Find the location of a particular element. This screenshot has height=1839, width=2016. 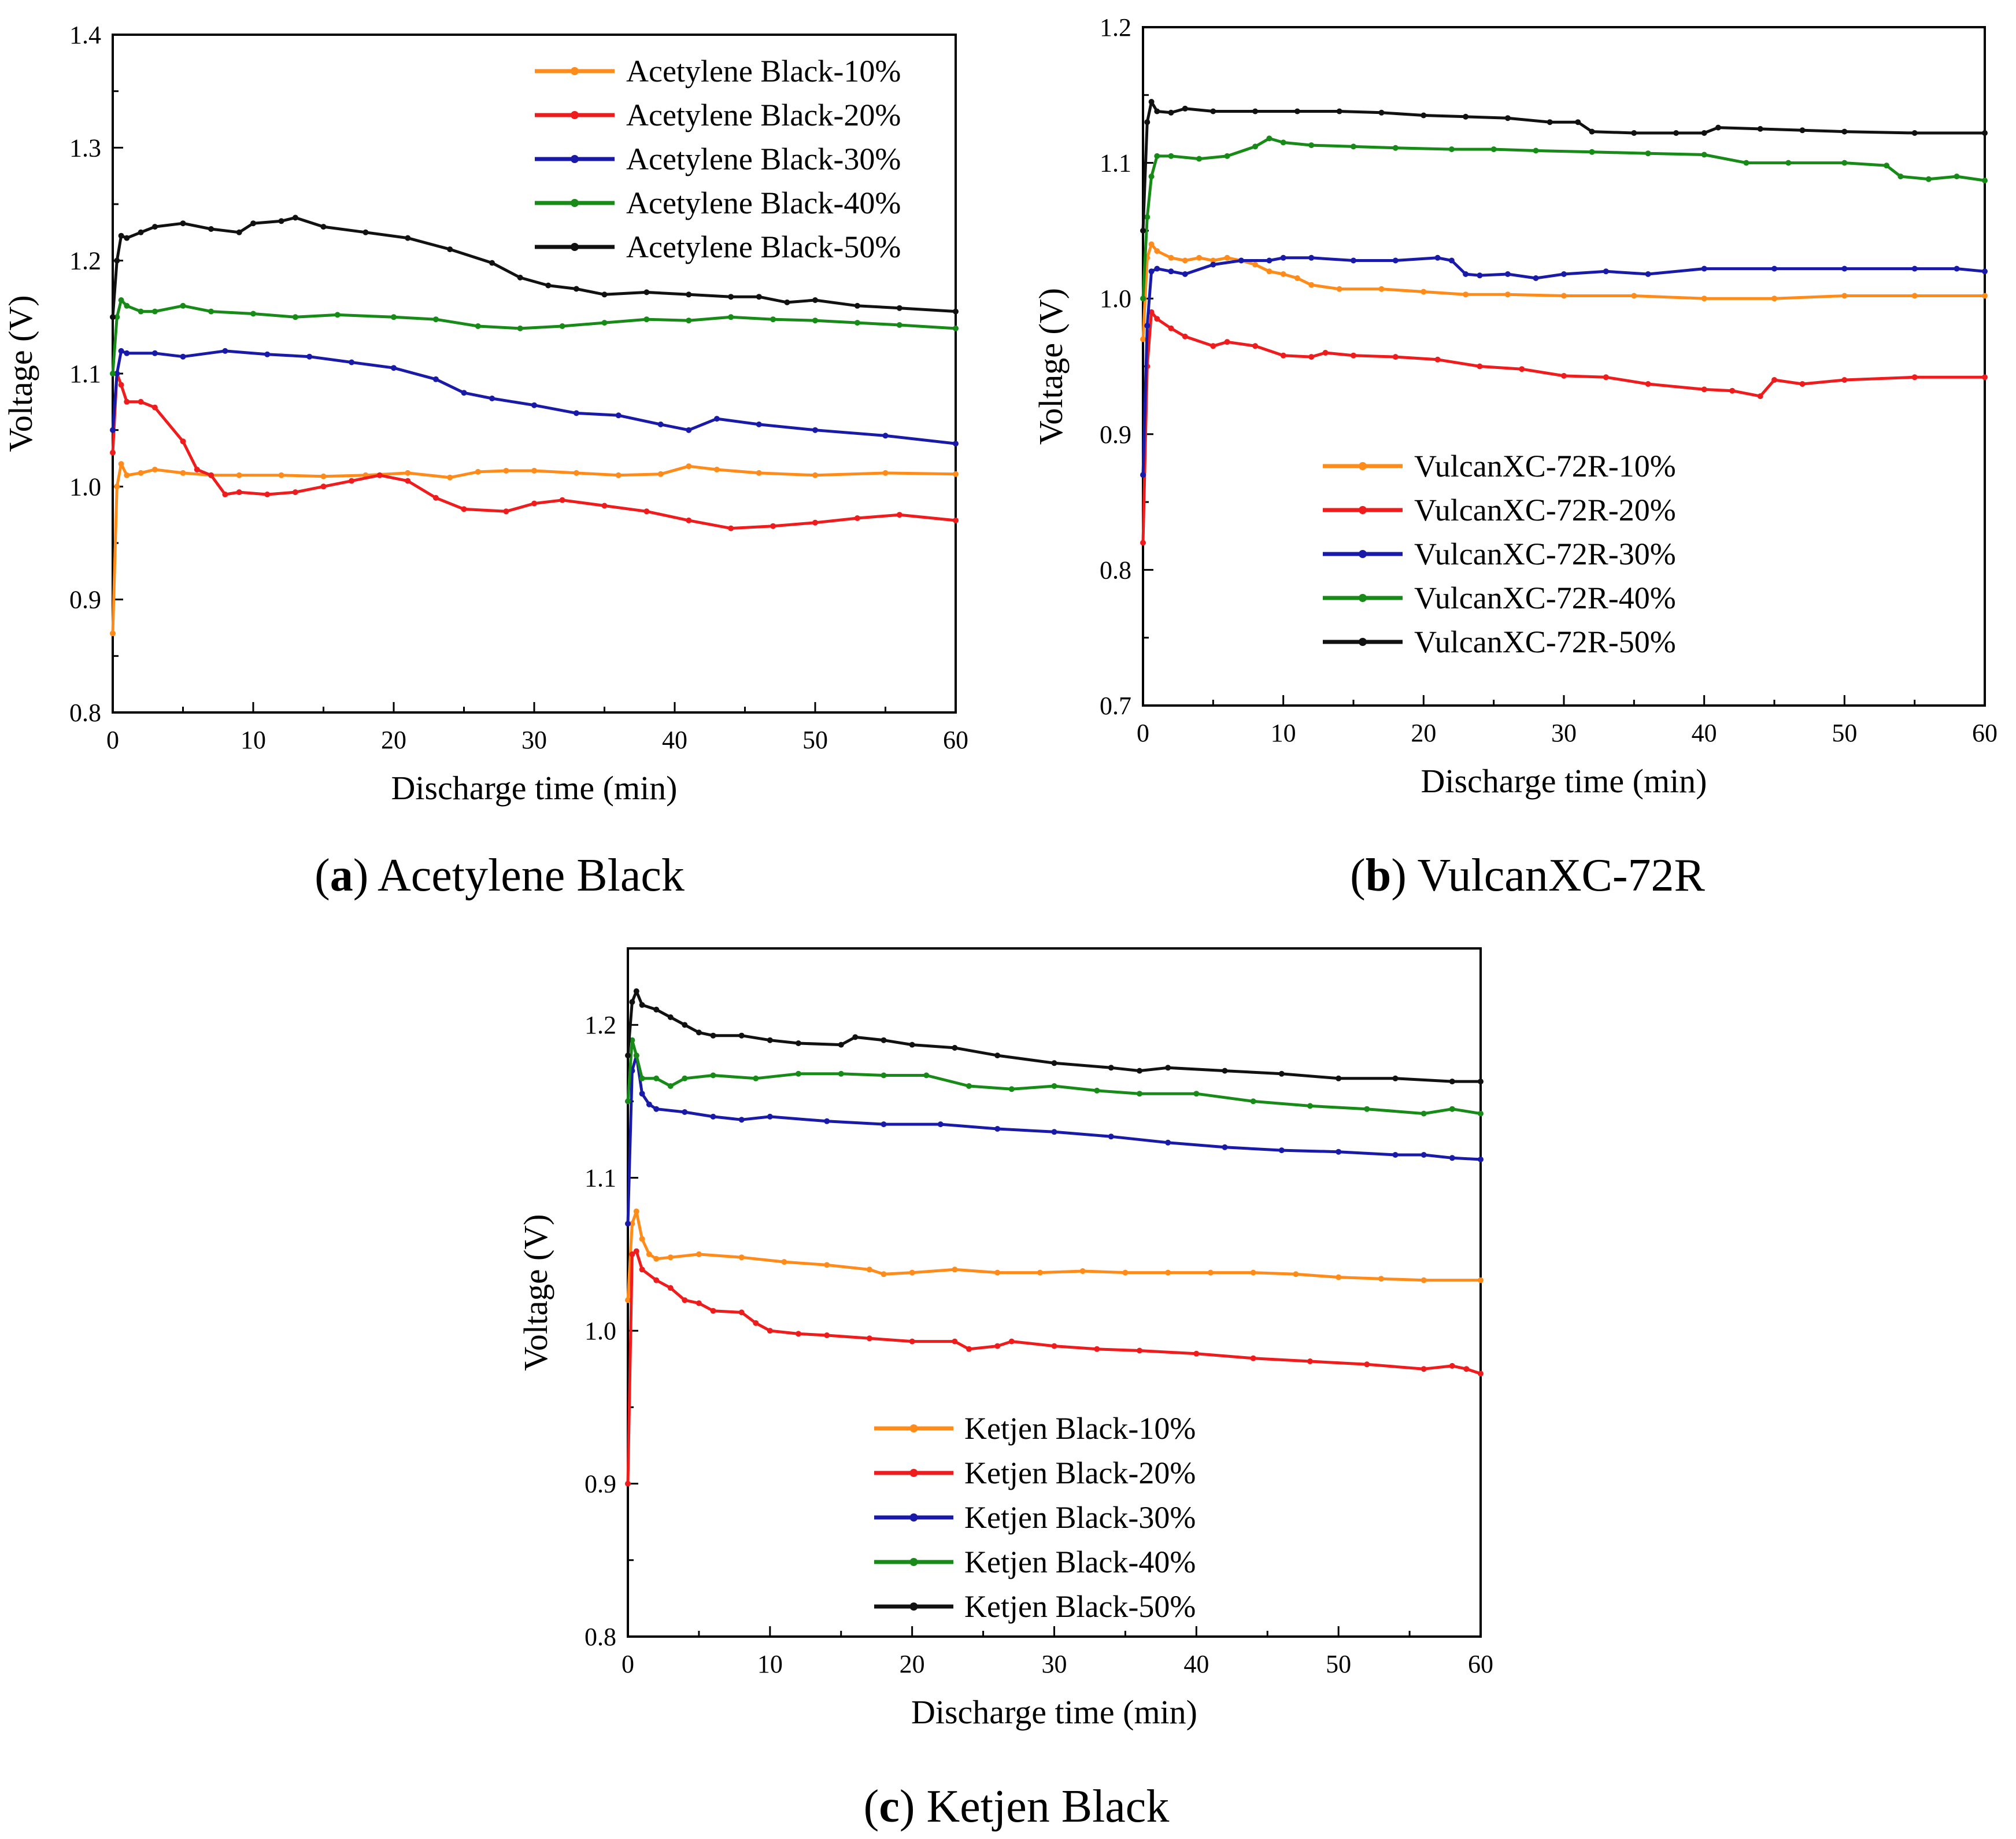

x-tick-label: 10 is located at coordinates (1283, 733).